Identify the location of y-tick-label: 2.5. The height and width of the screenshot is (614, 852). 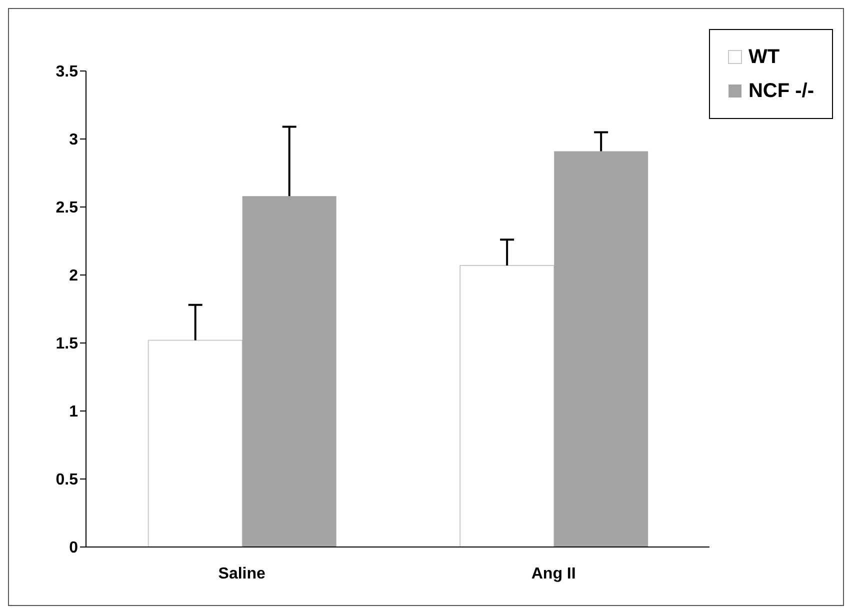
(67, 208).